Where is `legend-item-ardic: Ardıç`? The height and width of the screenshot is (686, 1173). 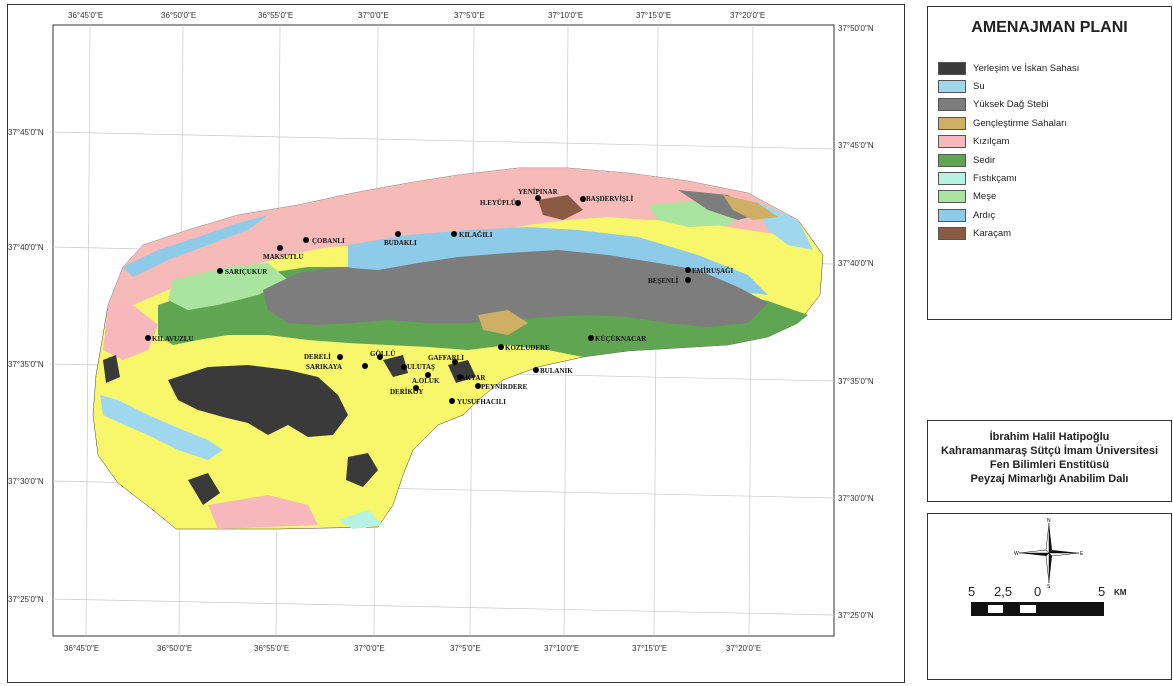 legend-item-ardic: Ardıç is located at coordinates (1008, 215).